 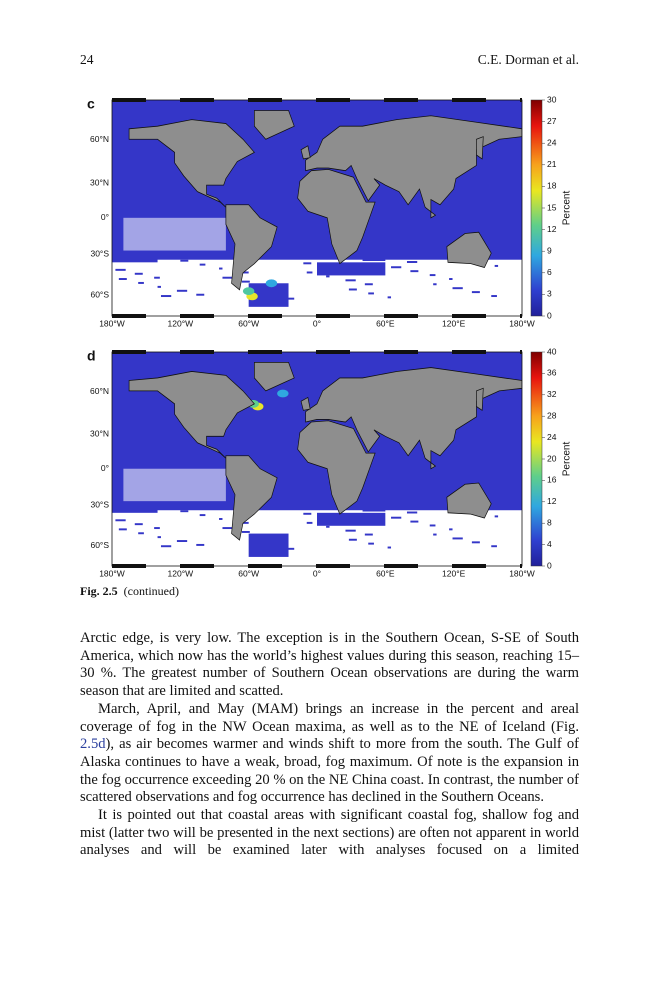 I want to click on colorbar-tick-label: 36, so click(x=552, y=373).